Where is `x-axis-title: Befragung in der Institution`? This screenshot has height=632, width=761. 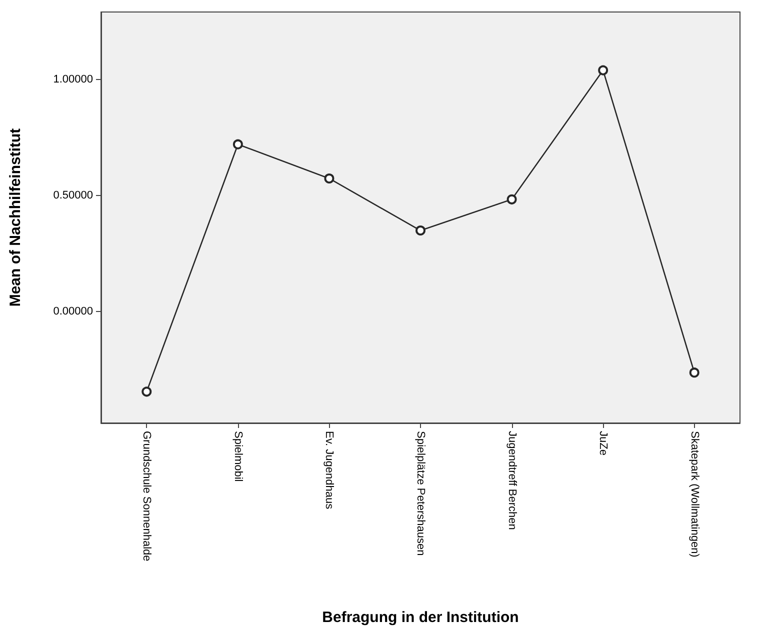 x-axis-title: Befragung in der Institution is located at coordinates (420, 617).